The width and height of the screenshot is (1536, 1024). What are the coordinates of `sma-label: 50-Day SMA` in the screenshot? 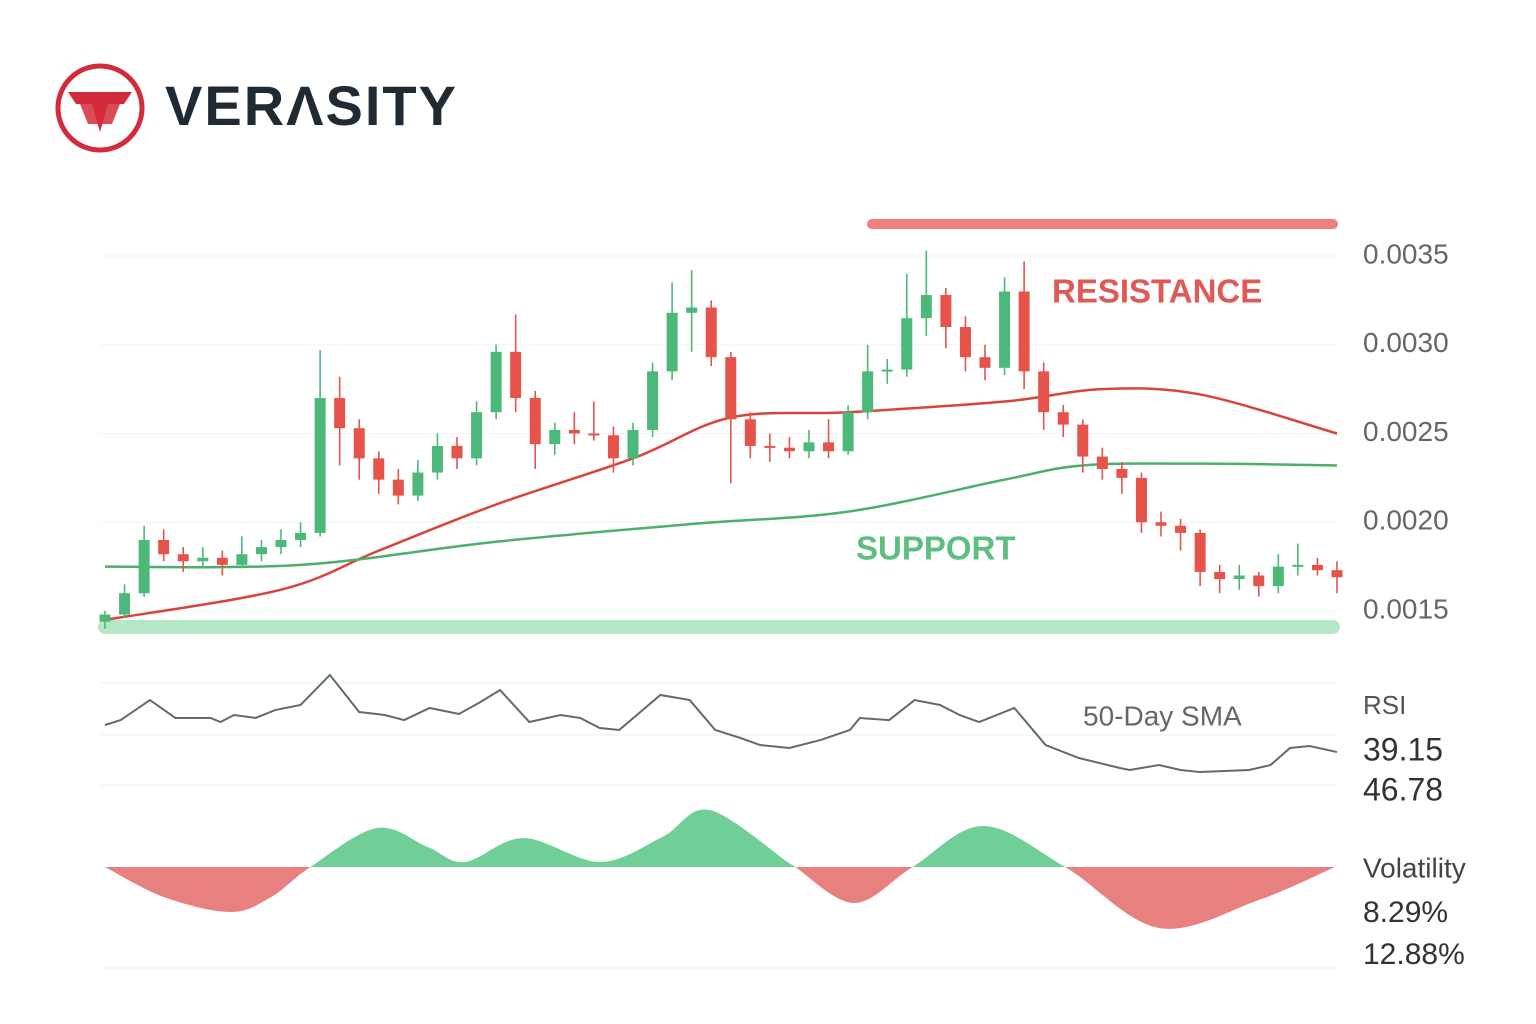 It's located at (1162, 715).